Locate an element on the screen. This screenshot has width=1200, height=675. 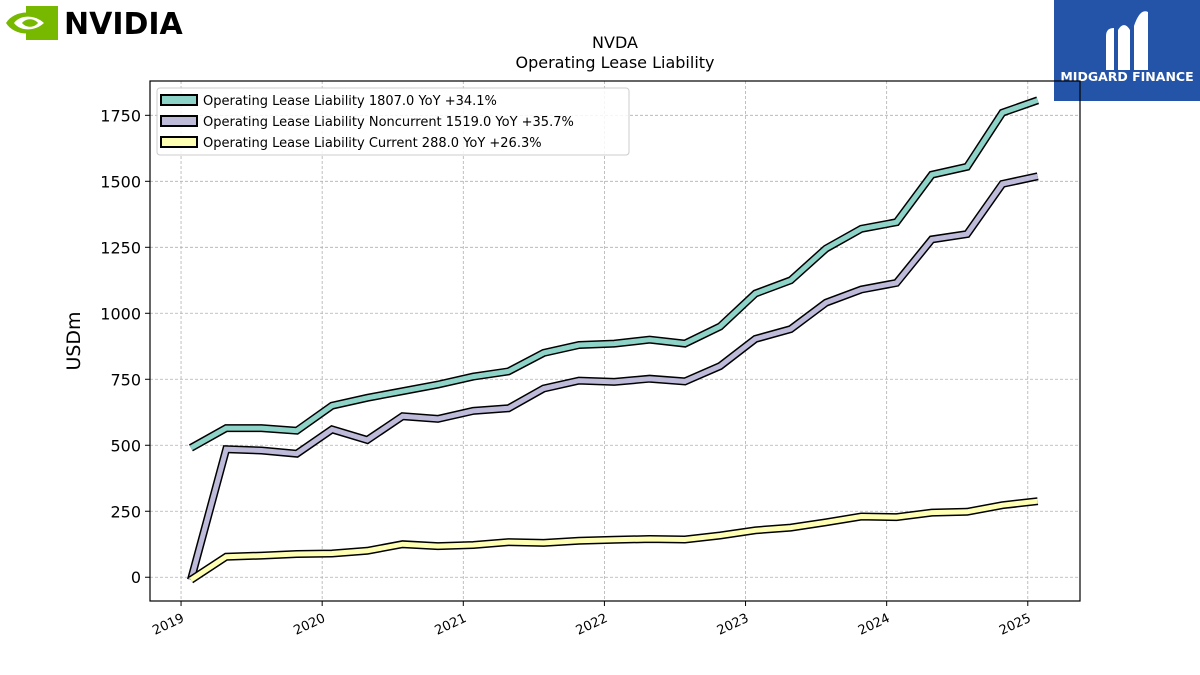
y-axis-label: USDm is located at coordinates (74, 340).